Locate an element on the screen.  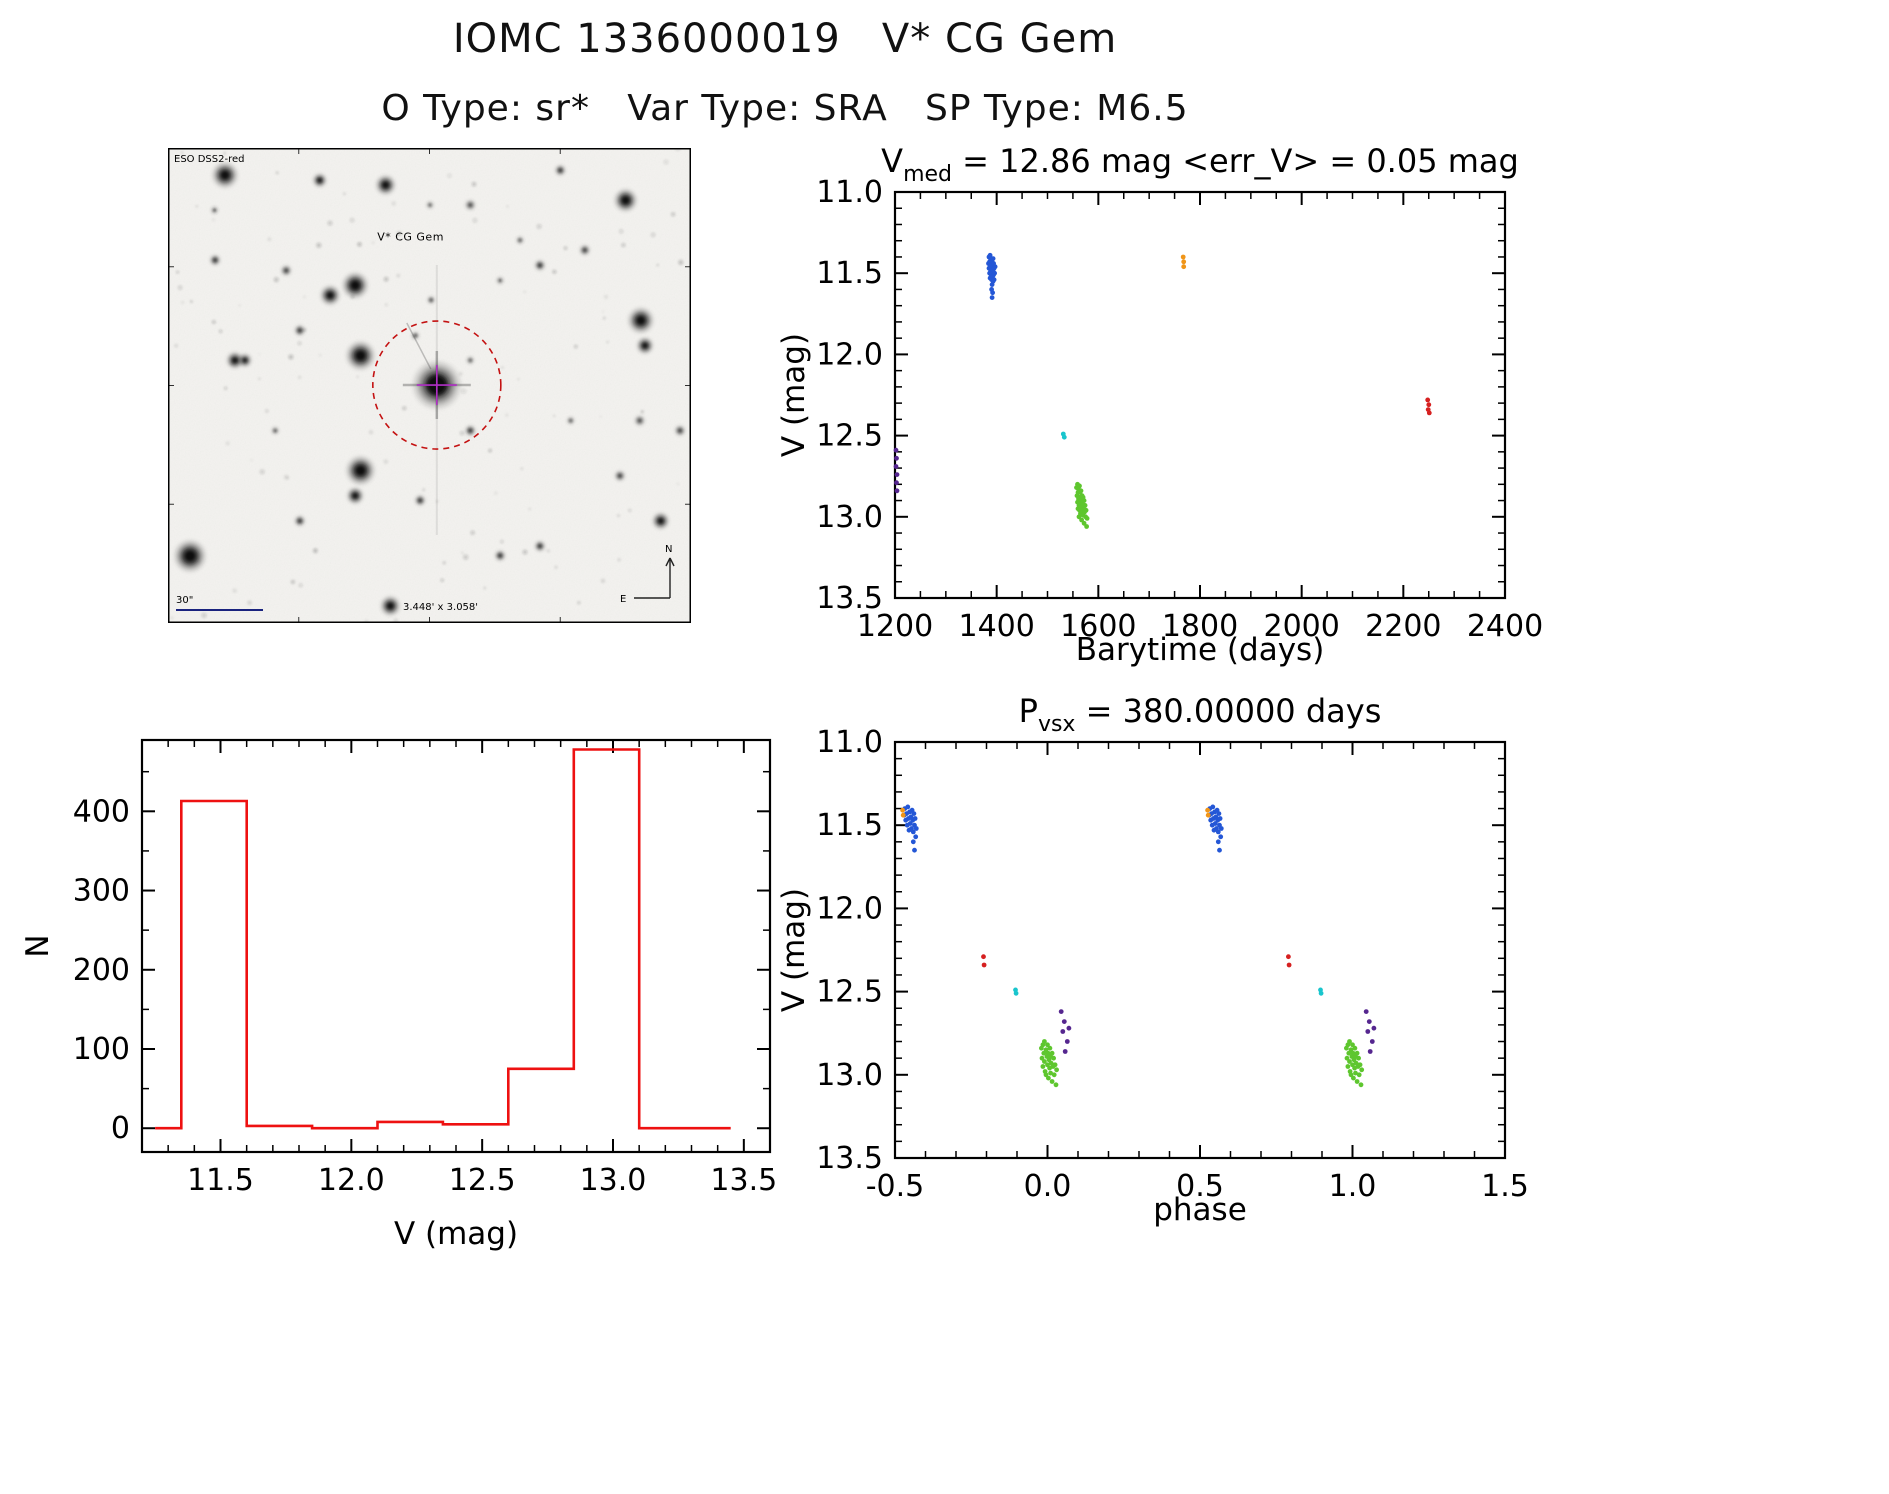
svg-text: 400 is located at coordinates (101, 811).